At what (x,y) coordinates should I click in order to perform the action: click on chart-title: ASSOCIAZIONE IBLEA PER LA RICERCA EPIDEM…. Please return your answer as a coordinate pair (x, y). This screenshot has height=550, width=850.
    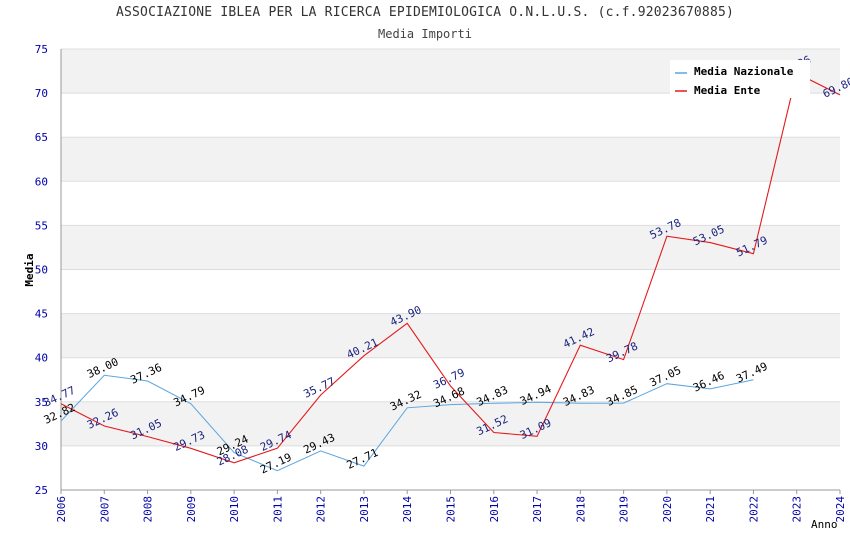
    Looking at the image, I should click on (425, 12).